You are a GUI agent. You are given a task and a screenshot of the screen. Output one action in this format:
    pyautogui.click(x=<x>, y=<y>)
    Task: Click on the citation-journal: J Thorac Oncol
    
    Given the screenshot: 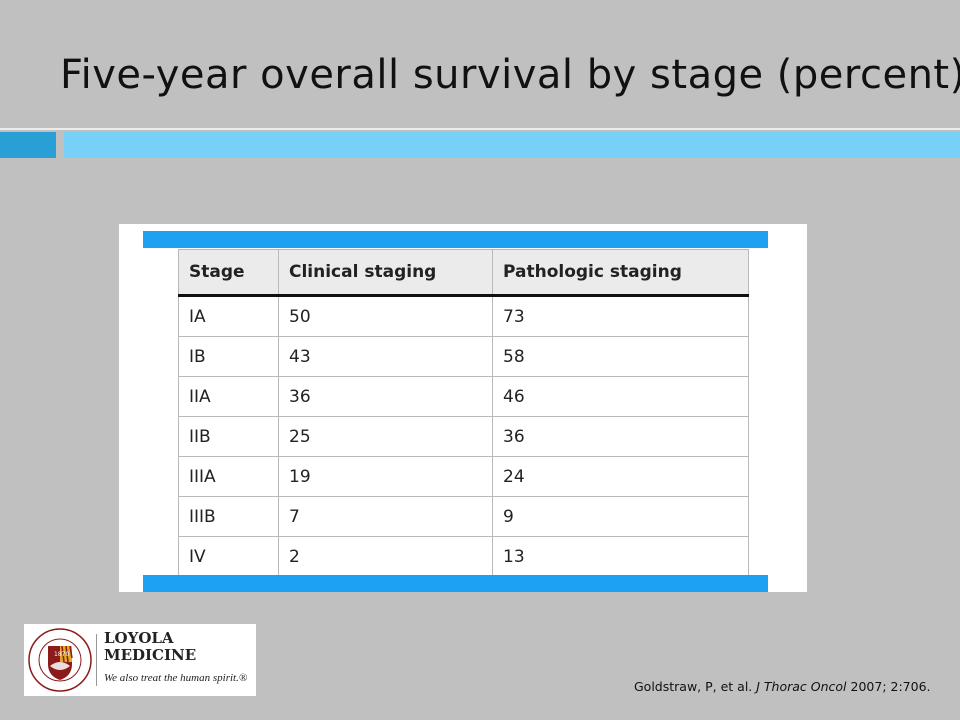 What is the action you would take?
    pyautogui.click(x=801, y=686)
    